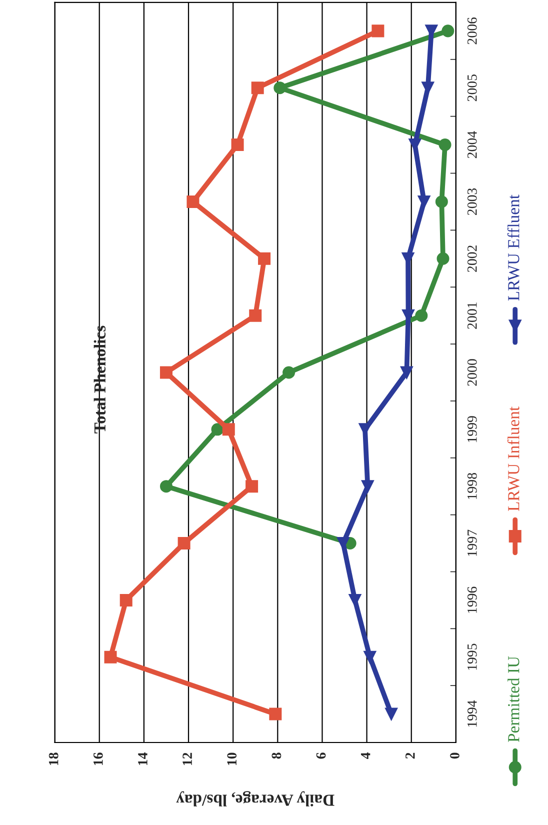  I want to click on x-tick-label: 8, so click(277, 755).